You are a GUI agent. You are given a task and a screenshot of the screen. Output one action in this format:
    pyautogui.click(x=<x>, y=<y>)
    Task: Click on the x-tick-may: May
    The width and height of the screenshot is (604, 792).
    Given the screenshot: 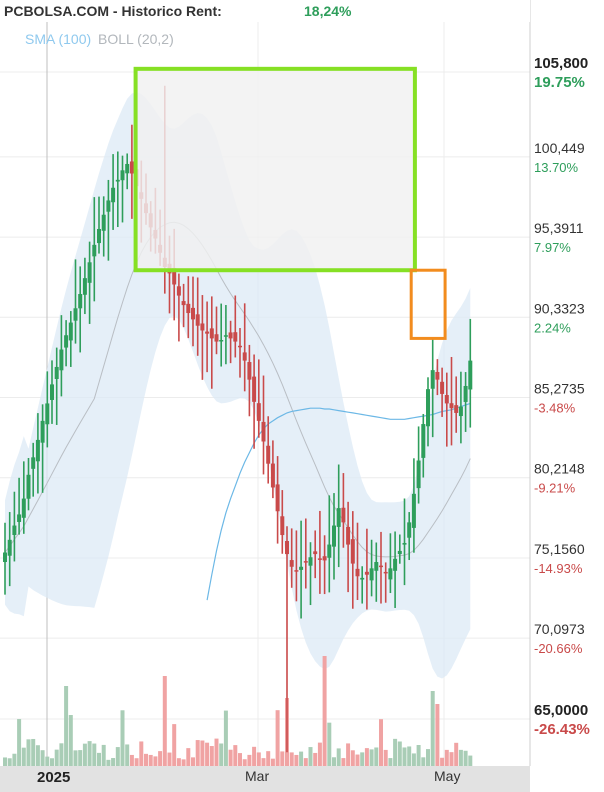 What is the action you would take?
    pyautogui.click(x=447, y=776)
    